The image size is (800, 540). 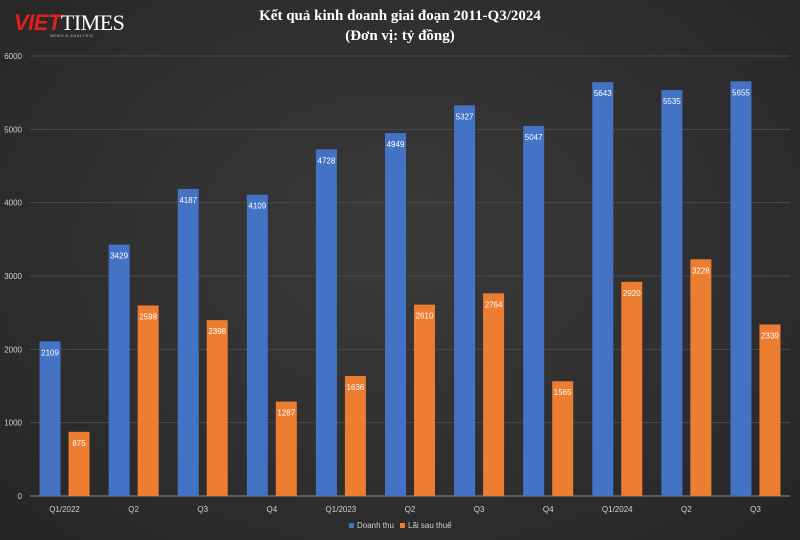 I want to click on legend-swatch-revenue, so click(x=351, y=525).